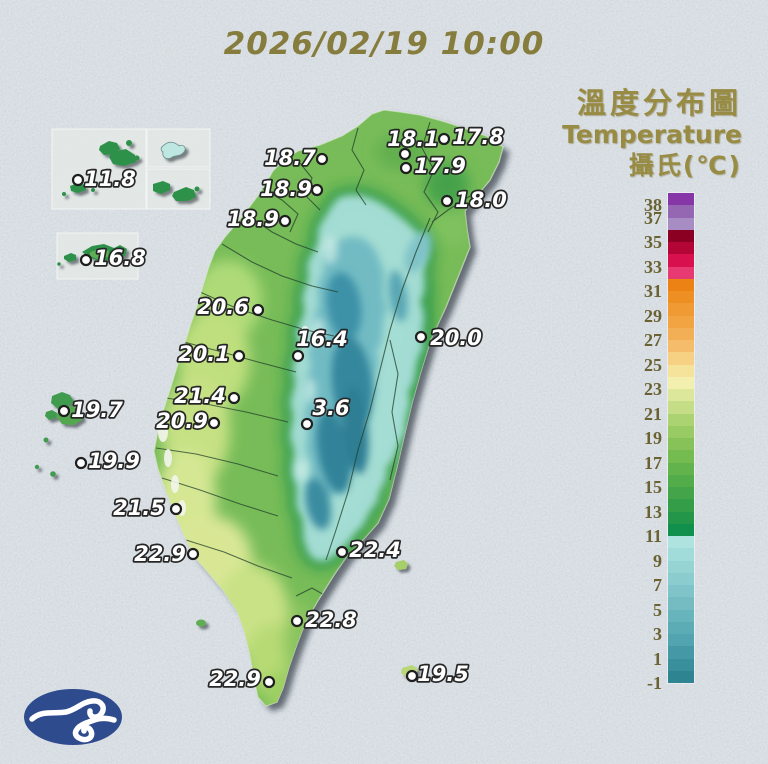 This screenshot has height=764, width=768. Describe the element at coordinates (322, 339) in the screenshot. I see `station-temperature-label: 16.4` at that location.